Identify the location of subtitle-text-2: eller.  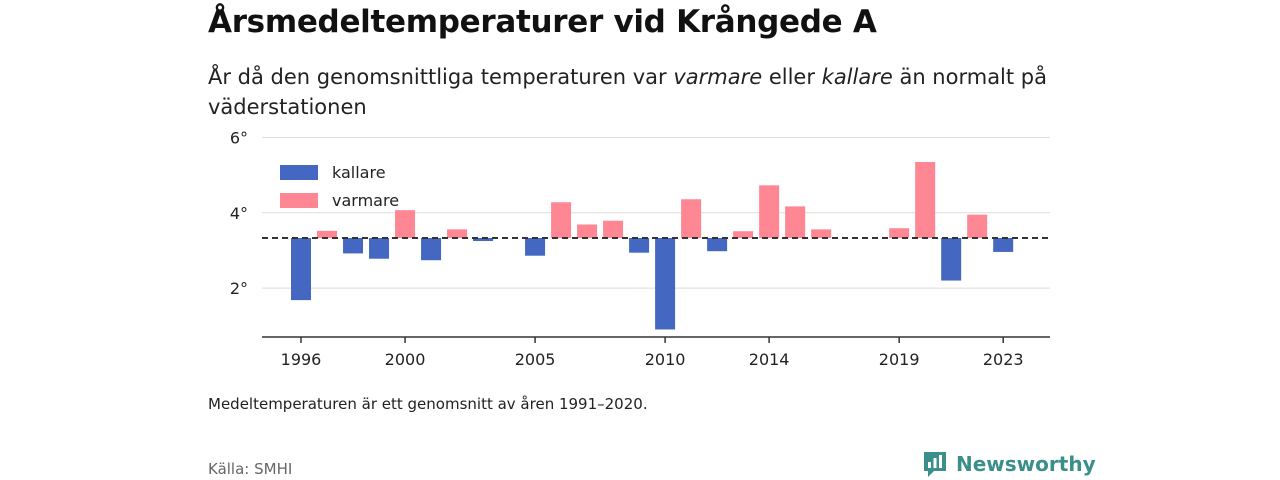
(792, 77).